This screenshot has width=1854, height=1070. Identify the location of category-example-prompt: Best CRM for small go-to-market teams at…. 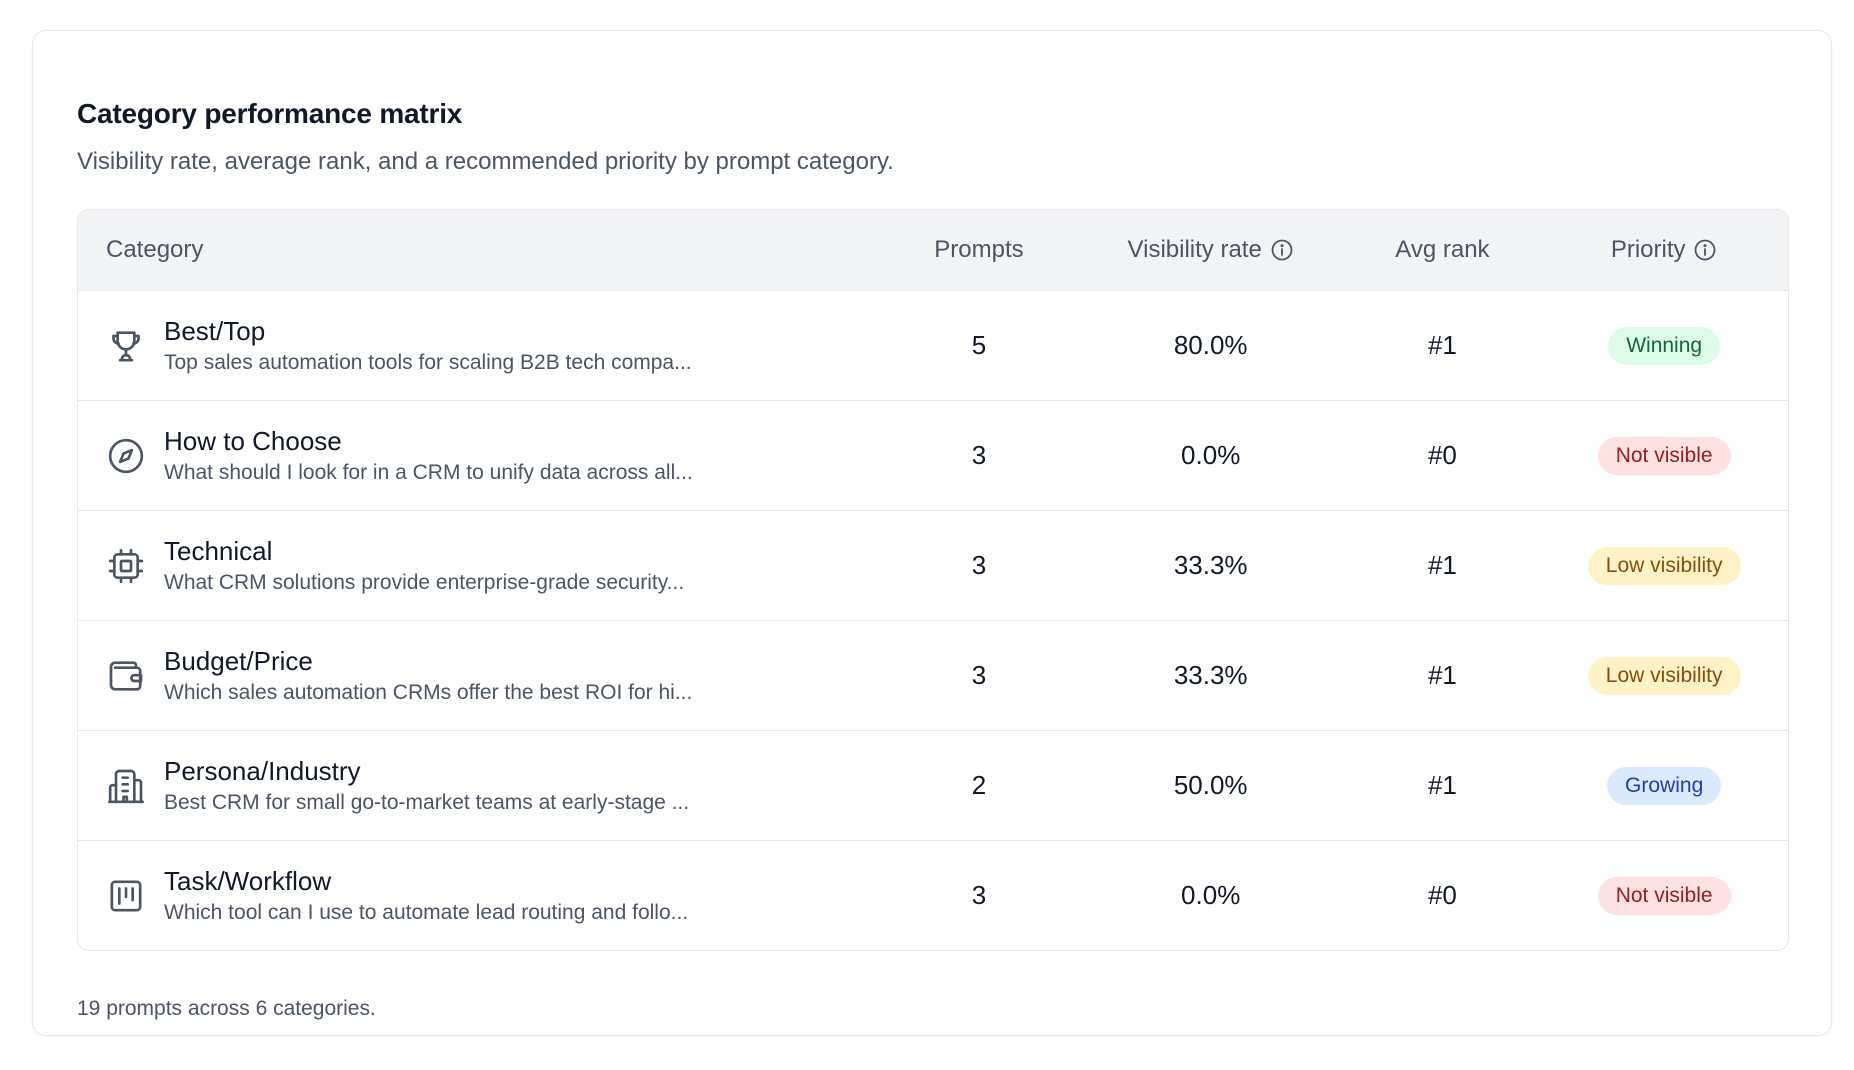
(427, 802).